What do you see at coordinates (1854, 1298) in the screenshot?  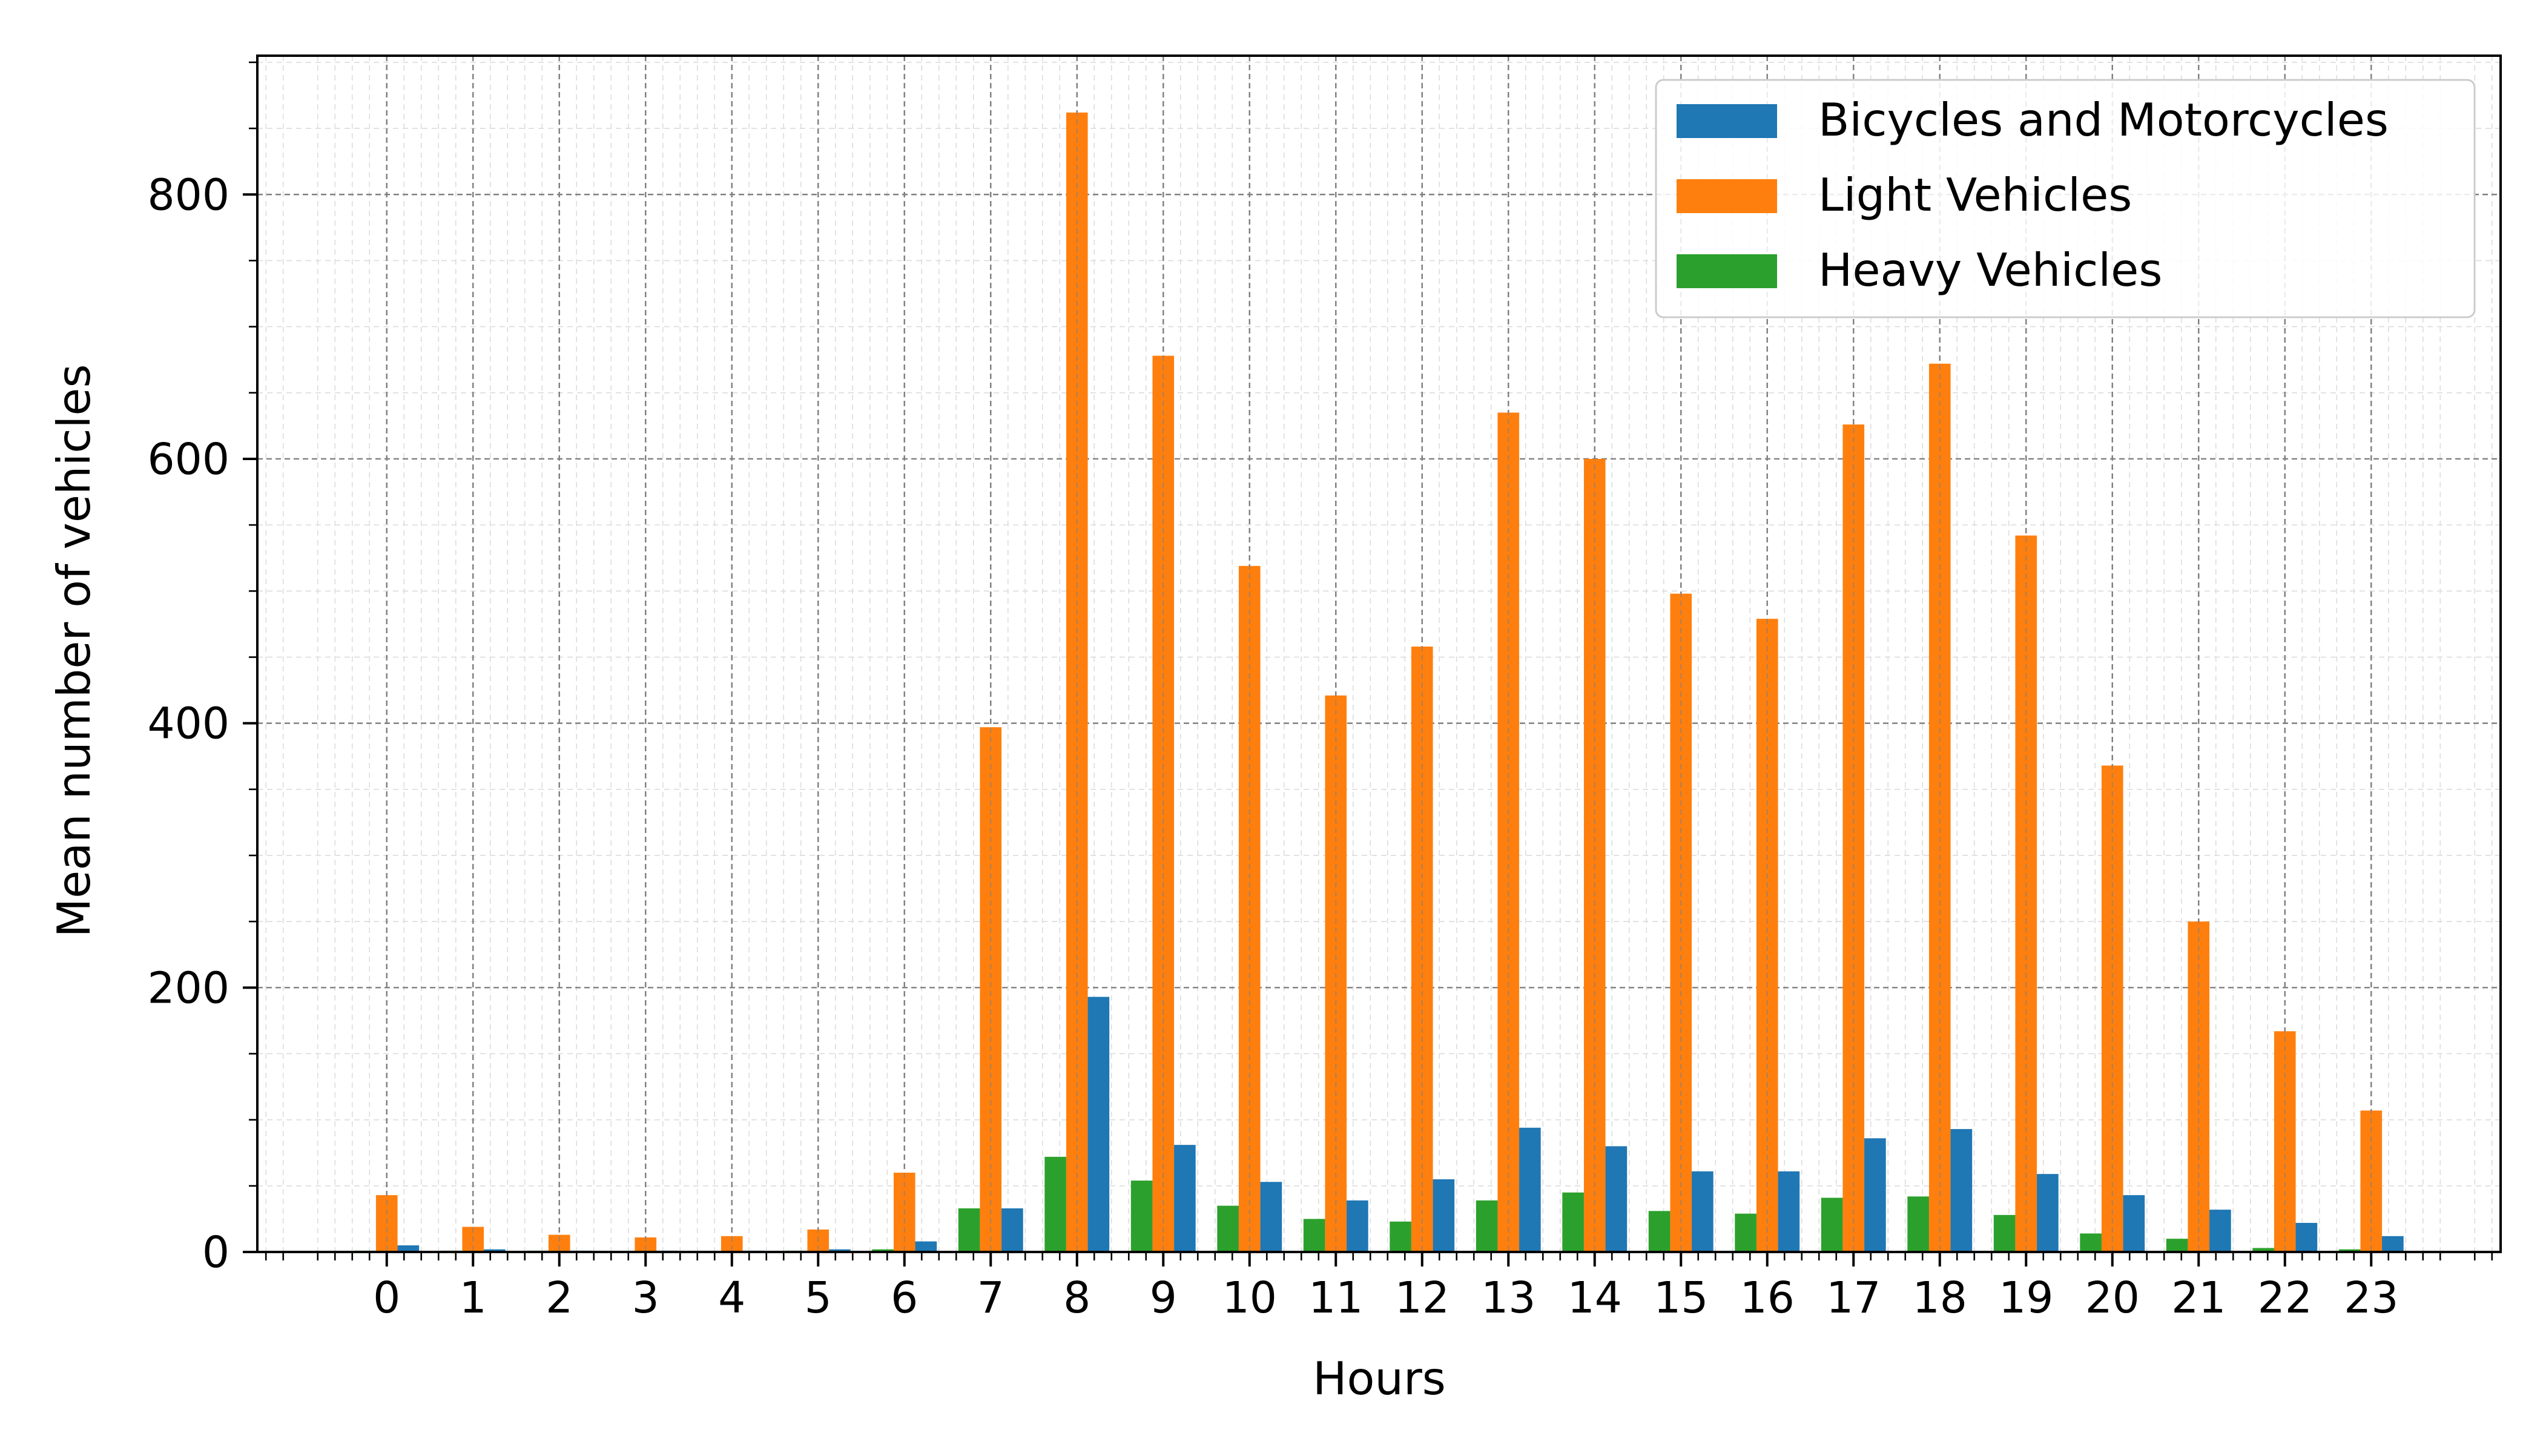 I see `x-tick-label: 17` at bounding box center [1854, 1298].